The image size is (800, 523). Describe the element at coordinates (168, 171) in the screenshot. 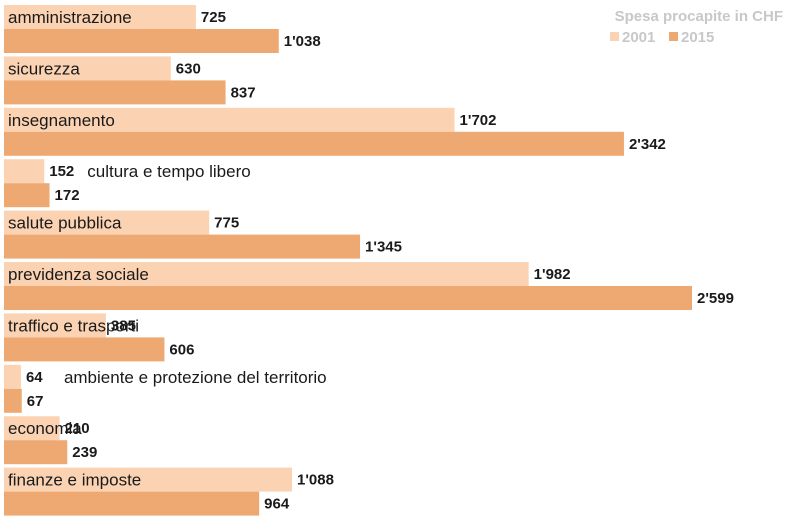

I see `category-label-cultura-e-tempo-libero: cultura e tempo libero` at that location.